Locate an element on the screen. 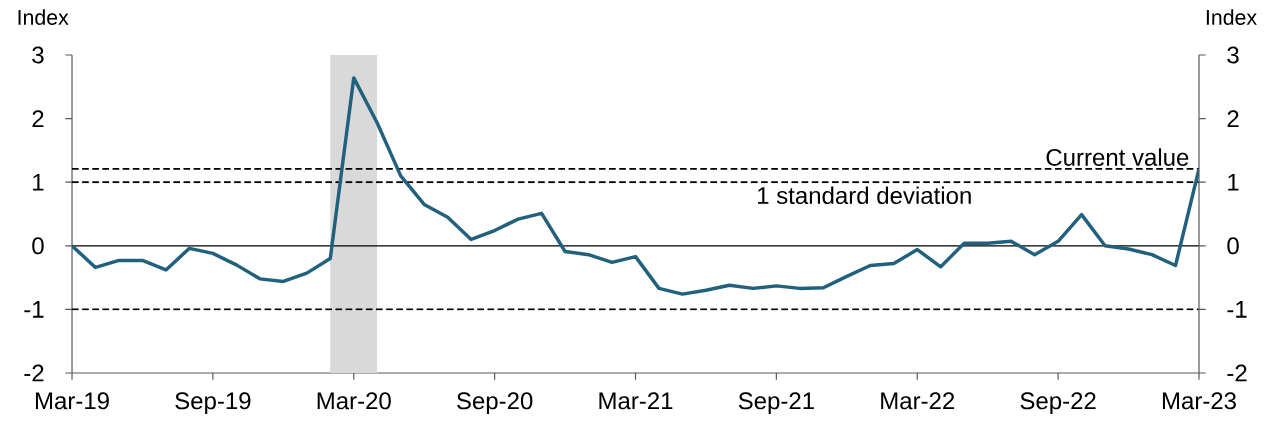 The width and height of the screenshot is (1271, 423). y2-tick-label: 1 is located at coordinates (1233, 182).